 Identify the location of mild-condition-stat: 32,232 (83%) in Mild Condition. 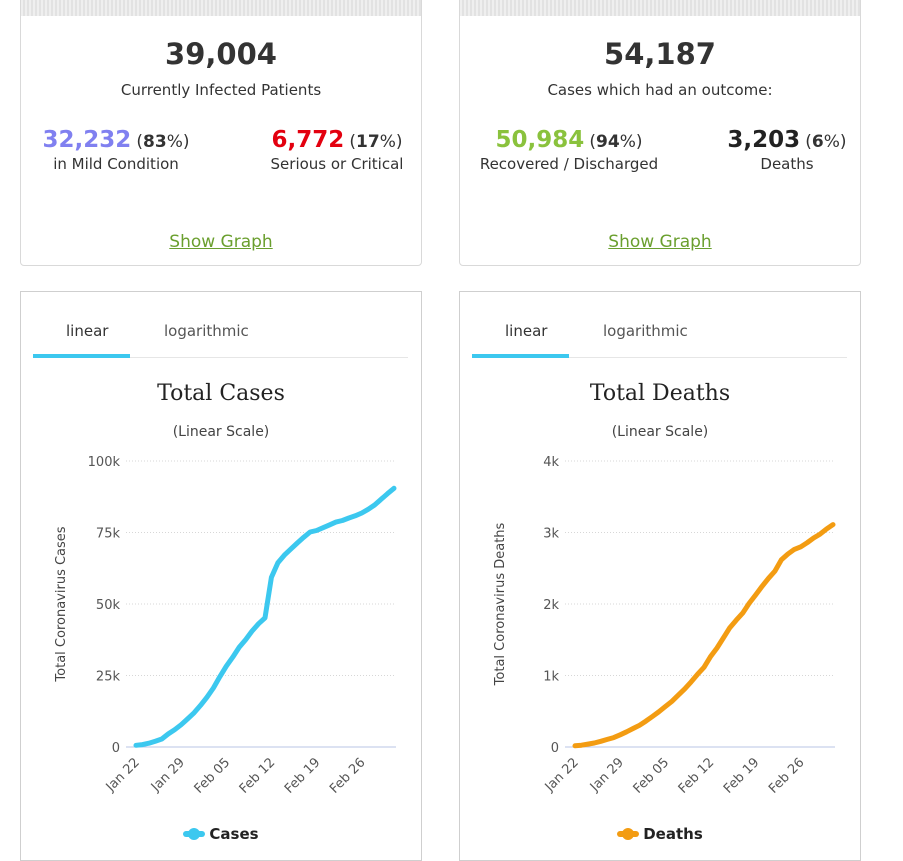
(116, 150).